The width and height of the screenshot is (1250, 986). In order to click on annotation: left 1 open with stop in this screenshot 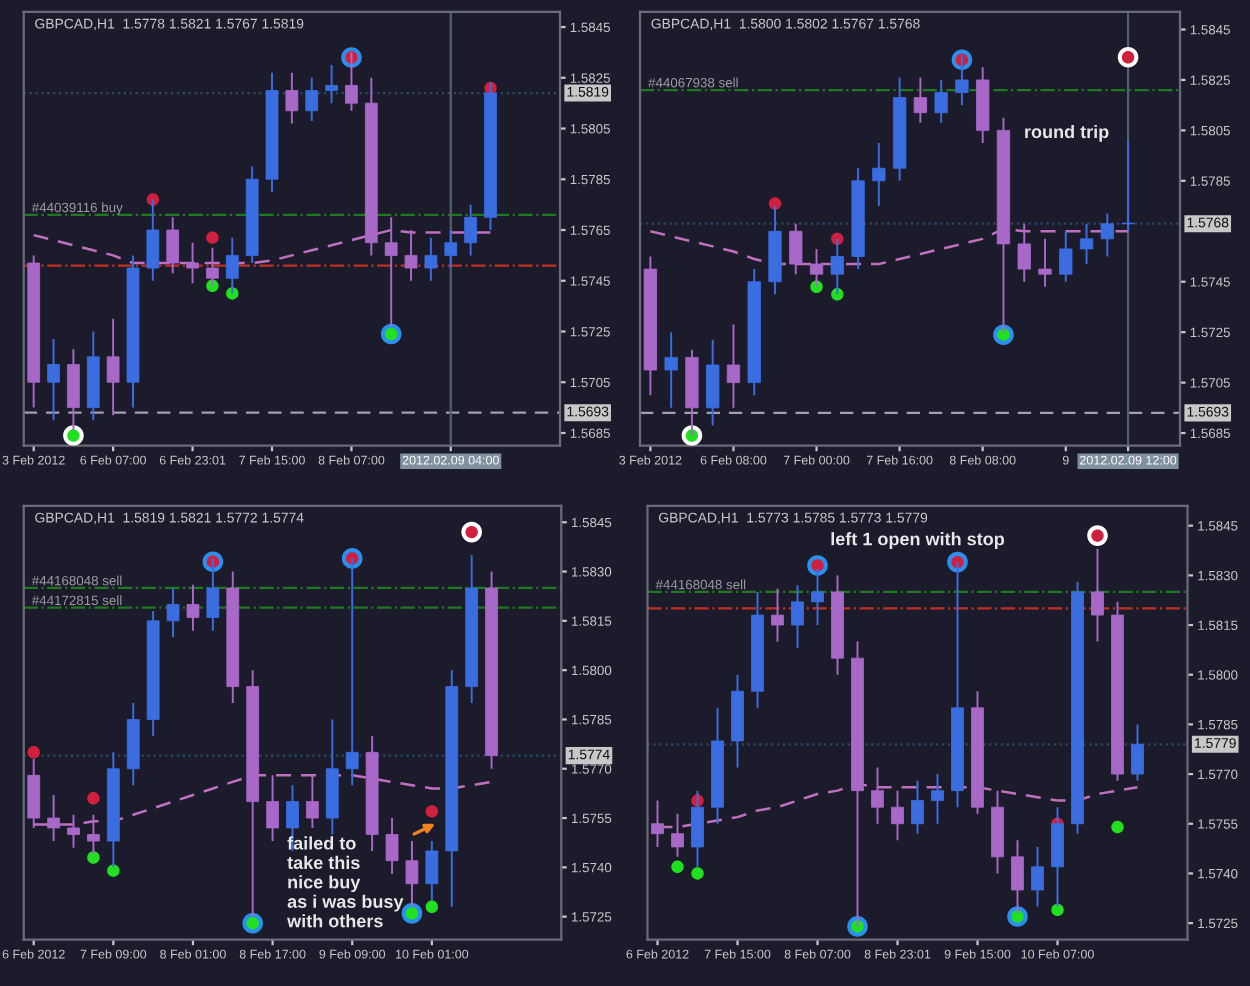, I will do `click(918, 540)`.